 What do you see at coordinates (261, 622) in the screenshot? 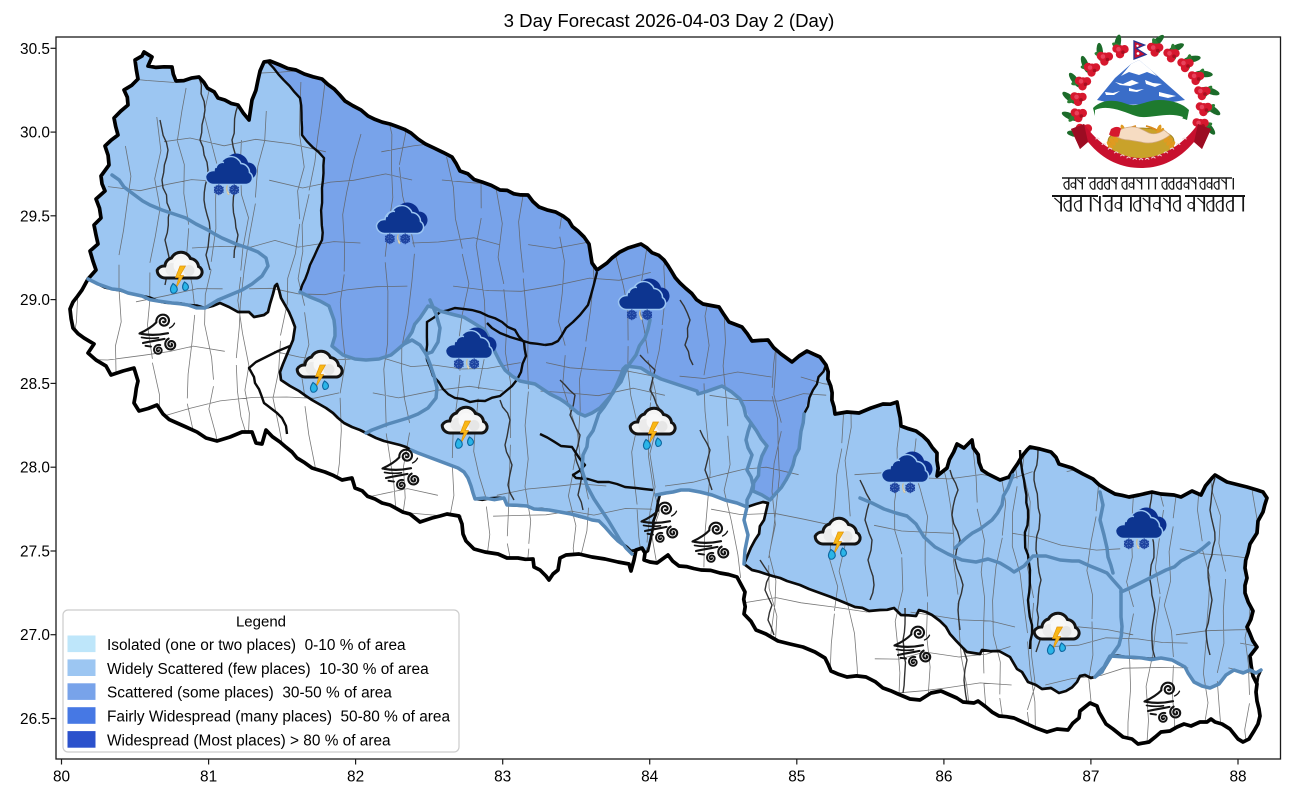
I see `svg-text: Legend` at bounding box center [261, 622].